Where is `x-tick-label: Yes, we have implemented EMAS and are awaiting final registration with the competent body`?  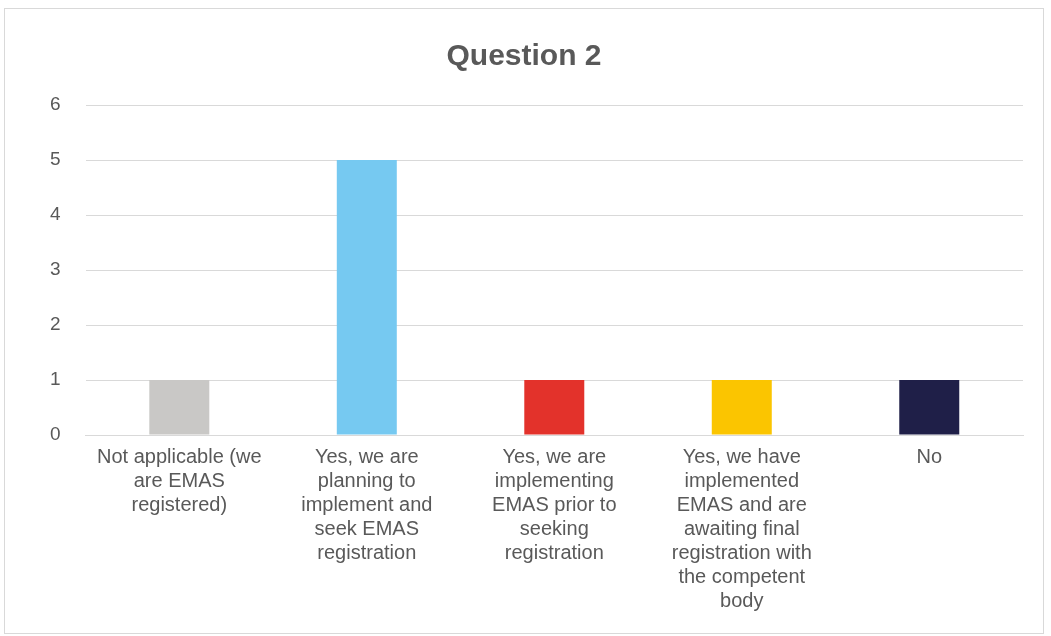 x-tick-label: Yes, we have implemented EMAS and are awaiting final registration with the competent body is located at coordinates (741, 527).